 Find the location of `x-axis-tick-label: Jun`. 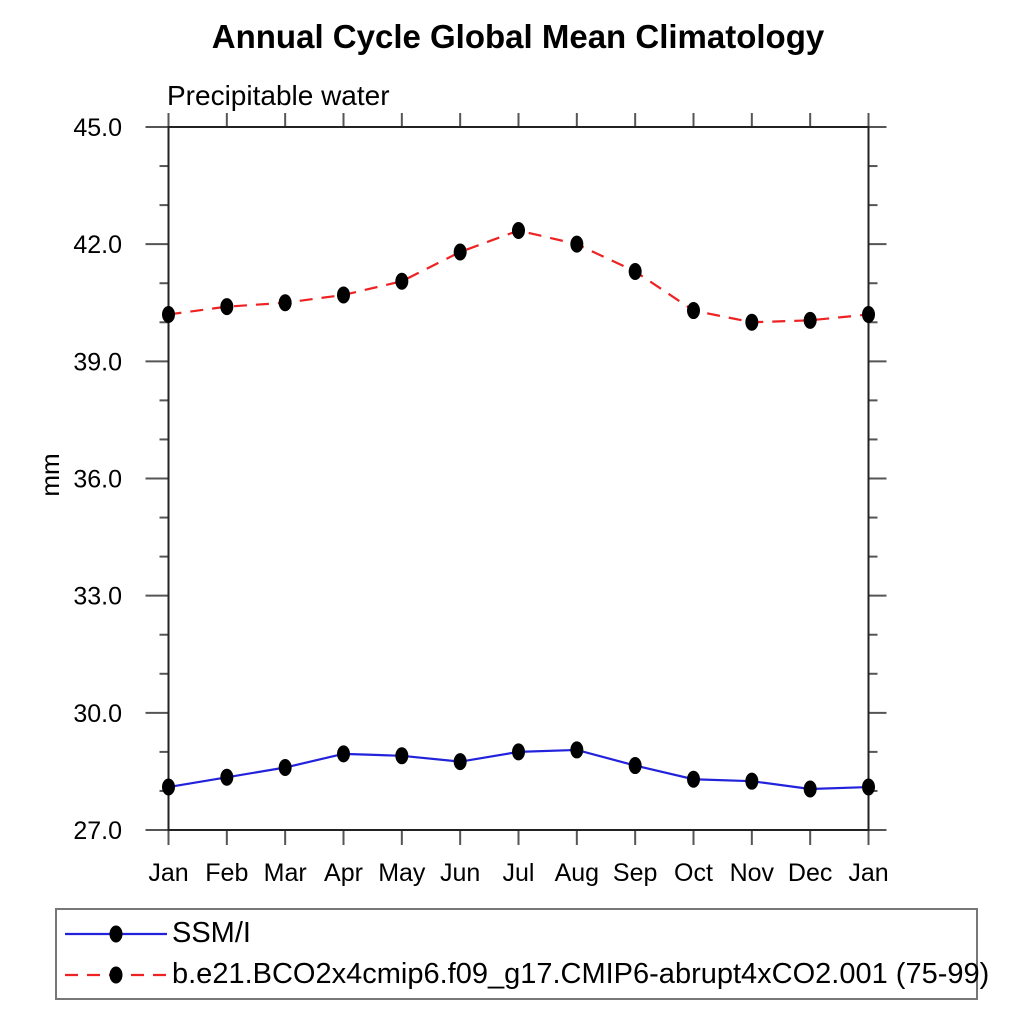

x-axis-tick-label: Jun is located at coordinates (460, 873).